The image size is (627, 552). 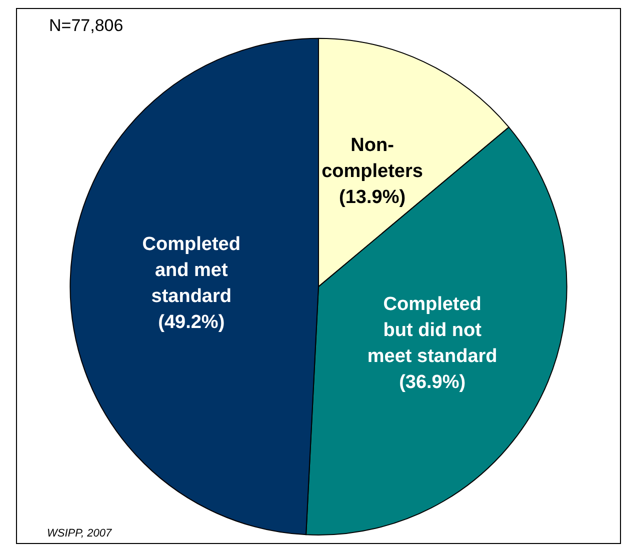 I want to click on data-label: (49.2%), so click(x=191, y=322).